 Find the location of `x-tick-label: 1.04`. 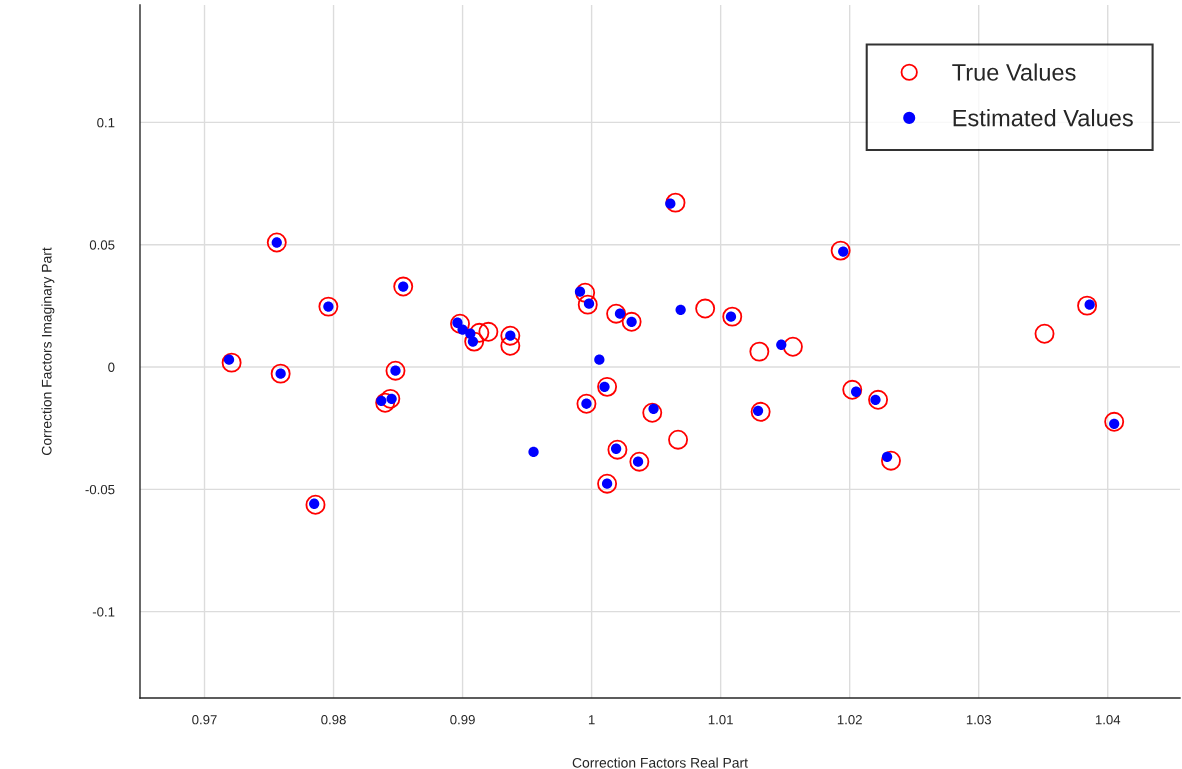

x-tick-label: 1.04 is located at coordinates (1108, 720).